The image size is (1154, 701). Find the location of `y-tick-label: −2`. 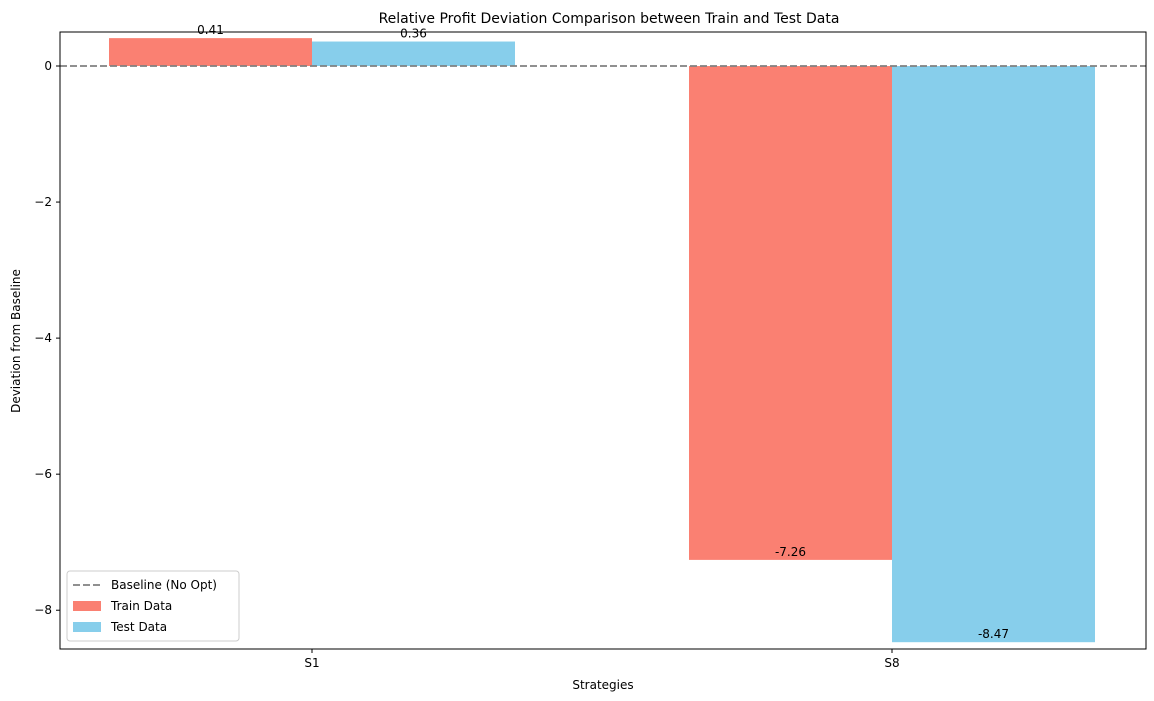

y-tick-label: −2 is located at coordinates (43, 202).